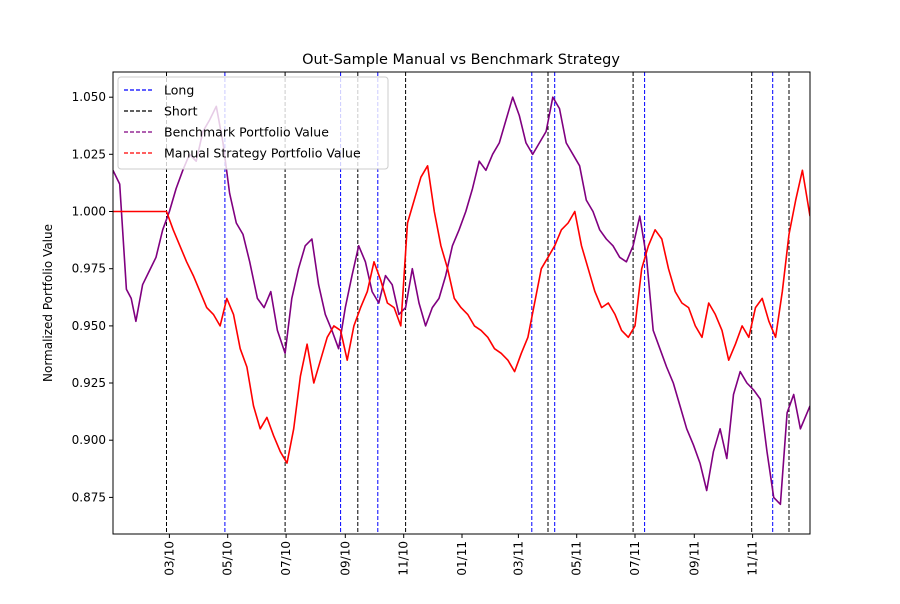  Describe the element at coordinates (48, 303) in the screenshot. I see `y-axis-label: Normalized Portfolio Value` at that location.